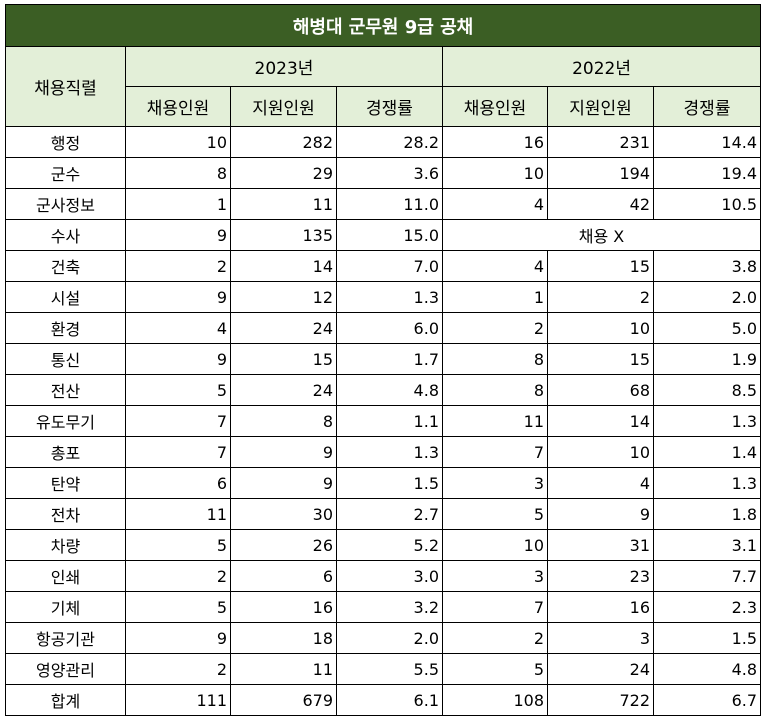 This screenshot has height=727, width=764. What do you see at coordinates (283, 638) in the screenshot?
I see `applicants-2023-cell: 18` at bounding box center [283, 638].